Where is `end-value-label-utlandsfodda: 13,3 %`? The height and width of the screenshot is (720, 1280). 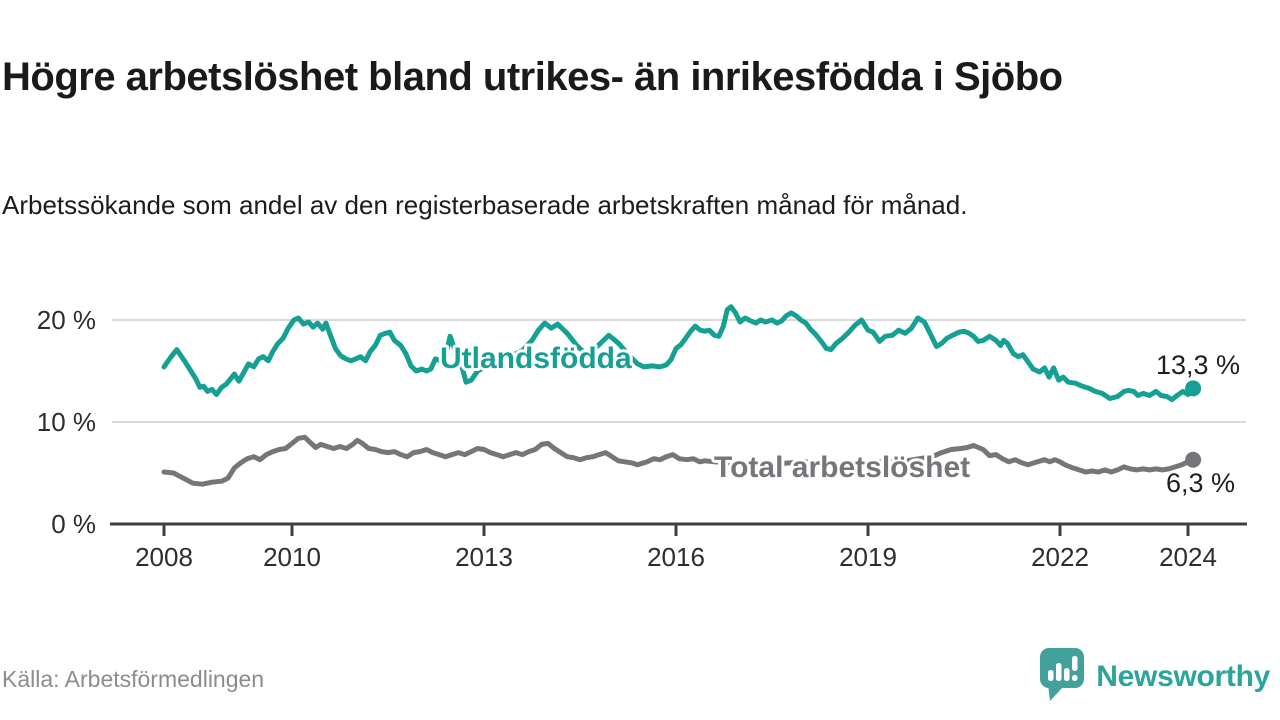
end-value-label-utlandsfodda: 13,3 % is located at coordinates (1198, 365).